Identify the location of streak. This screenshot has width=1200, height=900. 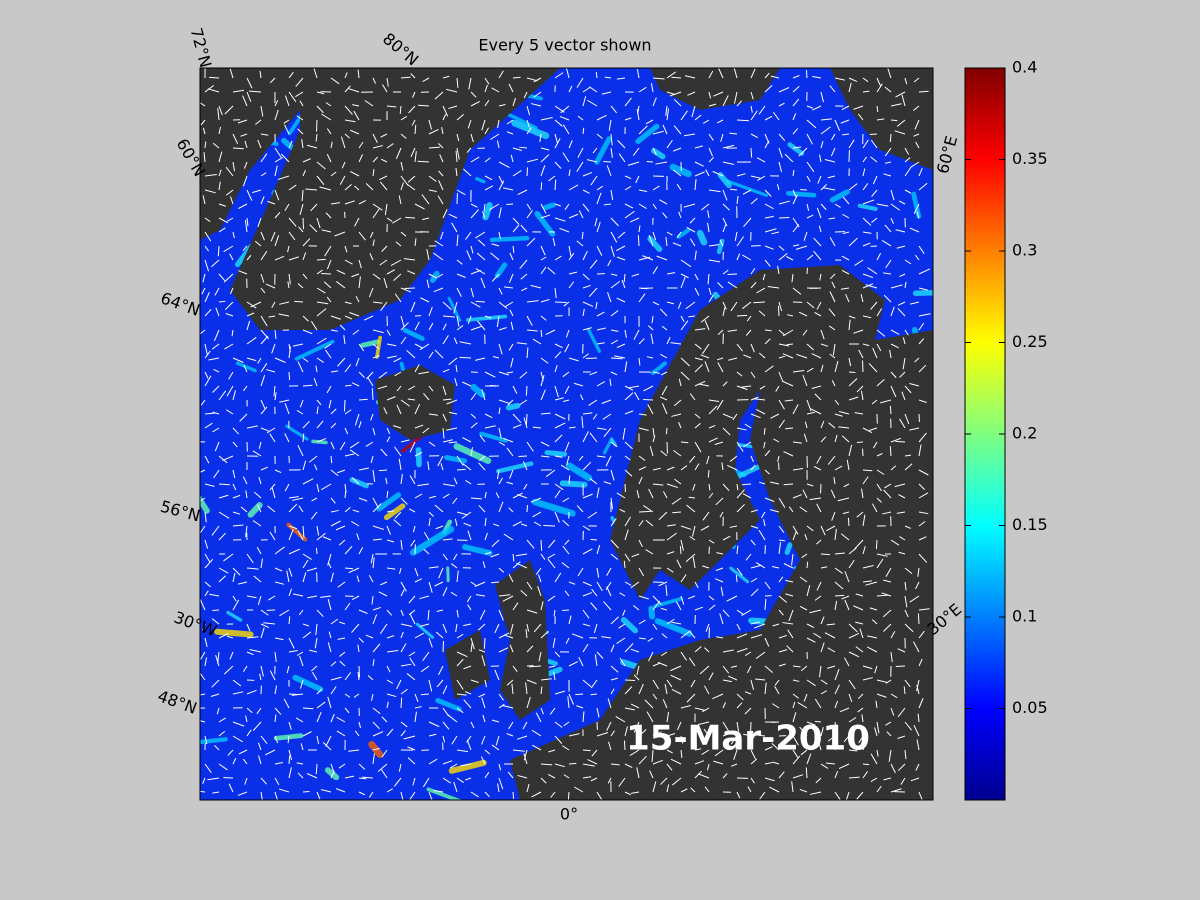
(673, 627).